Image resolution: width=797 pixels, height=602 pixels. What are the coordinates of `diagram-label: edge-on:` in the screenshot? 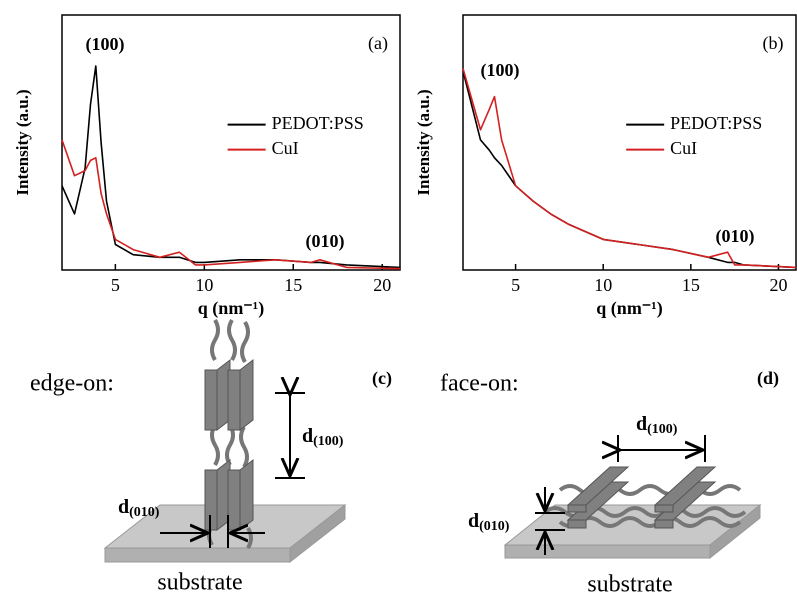 It's located at (72, 384).